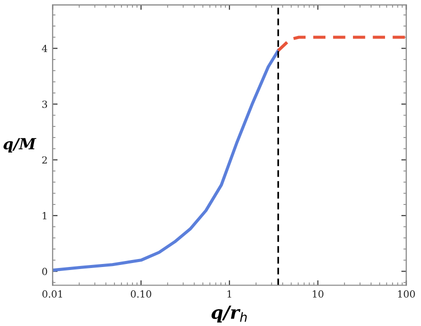  What do you see at coordinates (19, 145) in the screenshot?
I see `y-axis-title: q/M` at bounding box center [19, 145].